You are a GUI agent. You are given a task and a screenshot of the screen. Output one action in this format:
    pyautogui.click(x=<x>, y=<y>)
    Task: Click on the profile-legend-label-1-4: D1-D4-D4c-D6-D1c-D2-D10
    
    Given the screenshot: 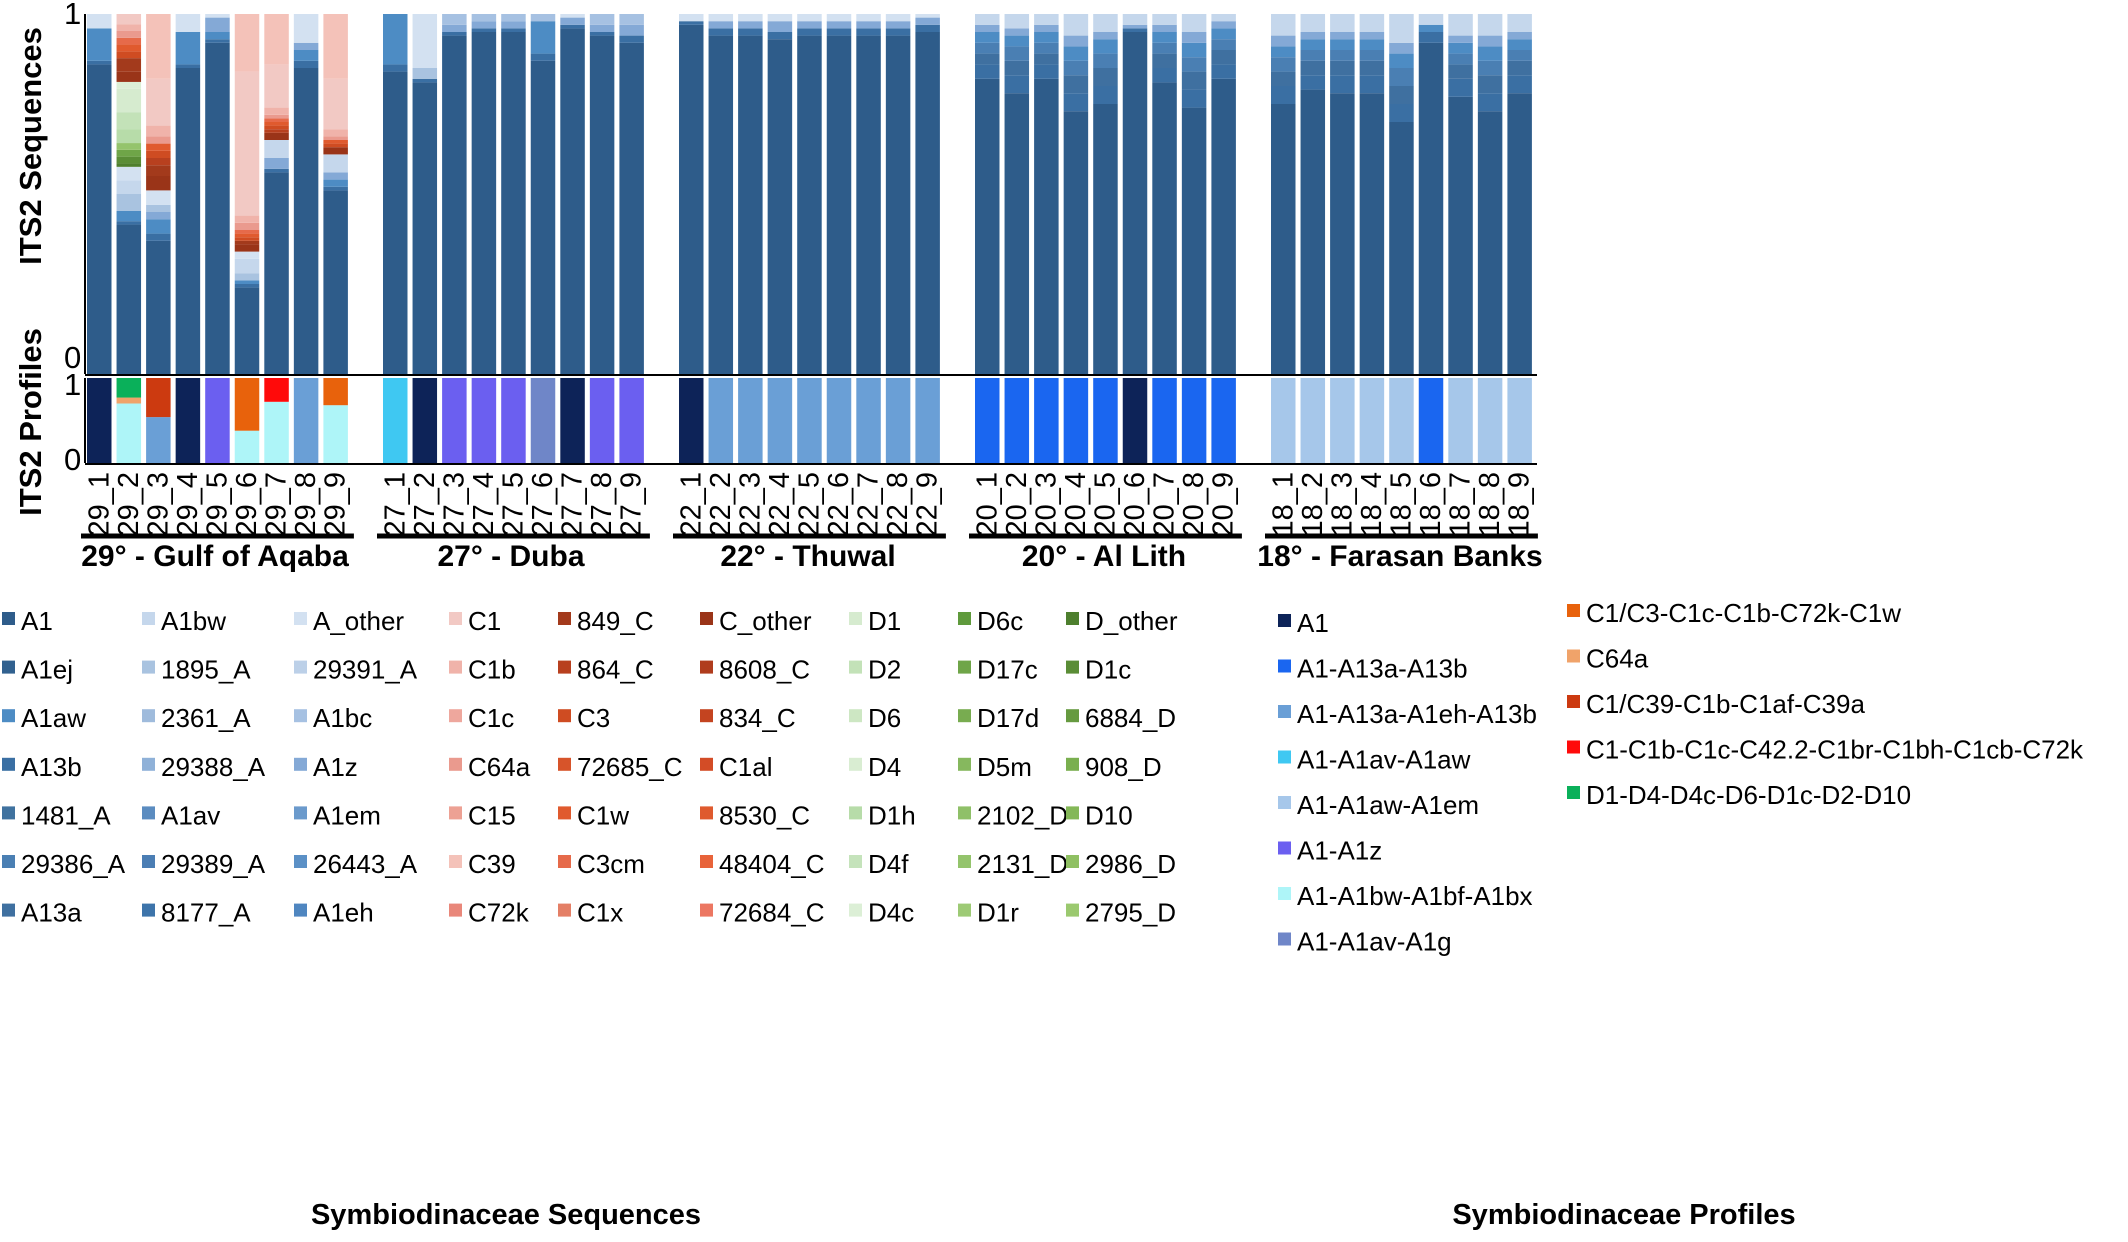 What is the action you would take?
    pyautogui.click(x=1748, y=795)
    